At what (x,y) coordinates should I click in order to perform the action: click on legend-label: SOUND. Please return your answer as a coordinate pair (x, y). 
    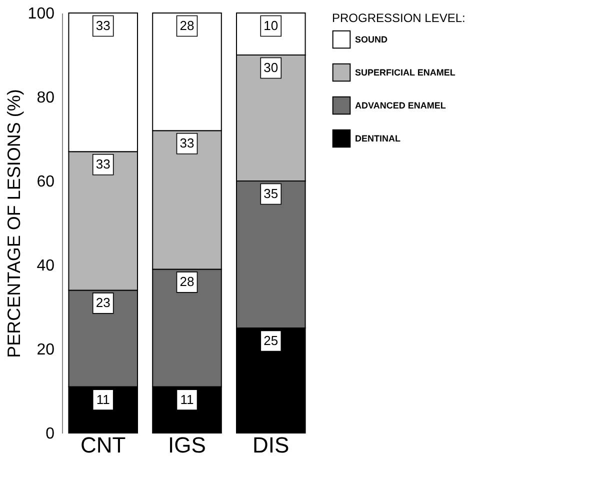
    Looking at the image, I should click on (371, 39).